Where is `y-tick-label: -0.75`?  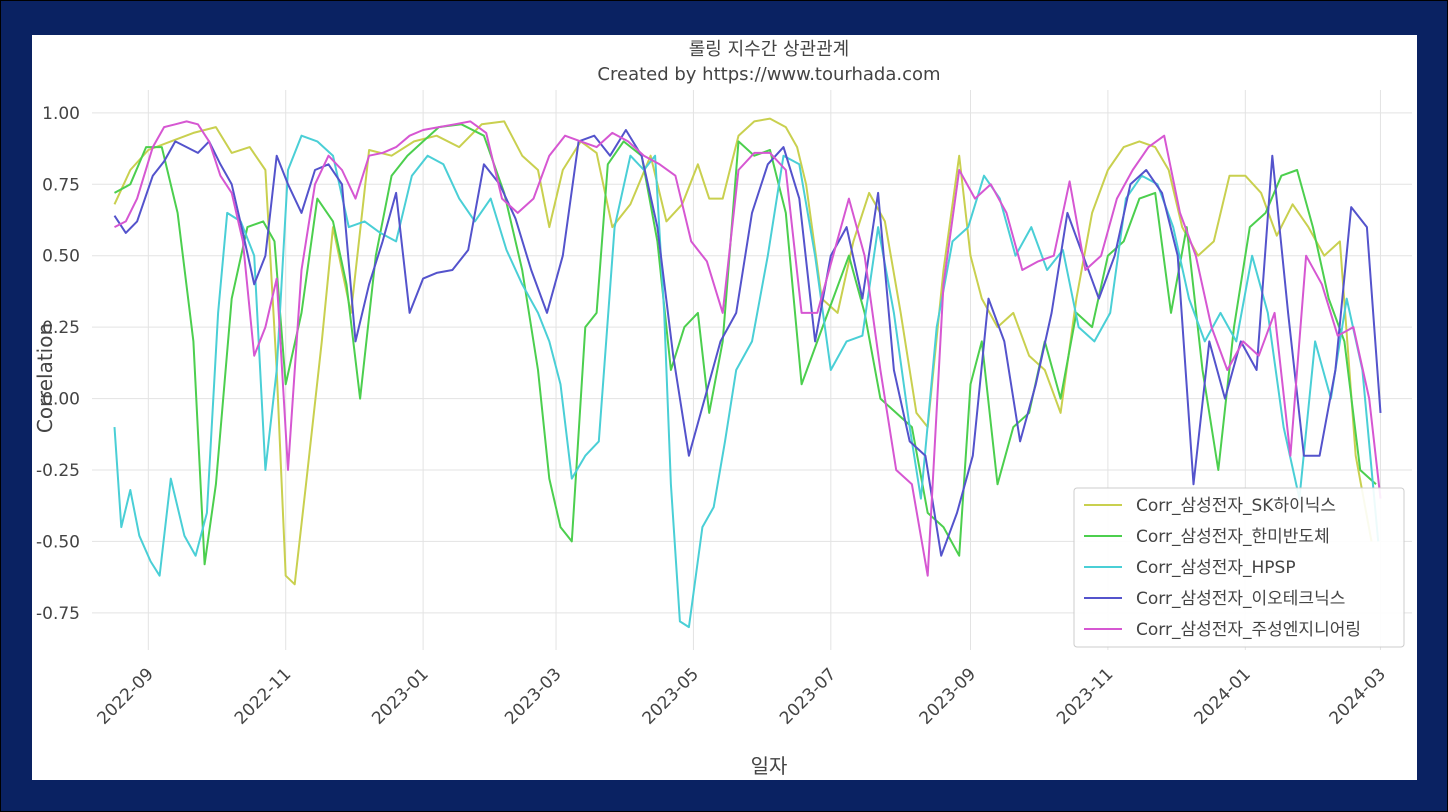 y-tick-label: -0.75 is located at coordinates (58, 614).